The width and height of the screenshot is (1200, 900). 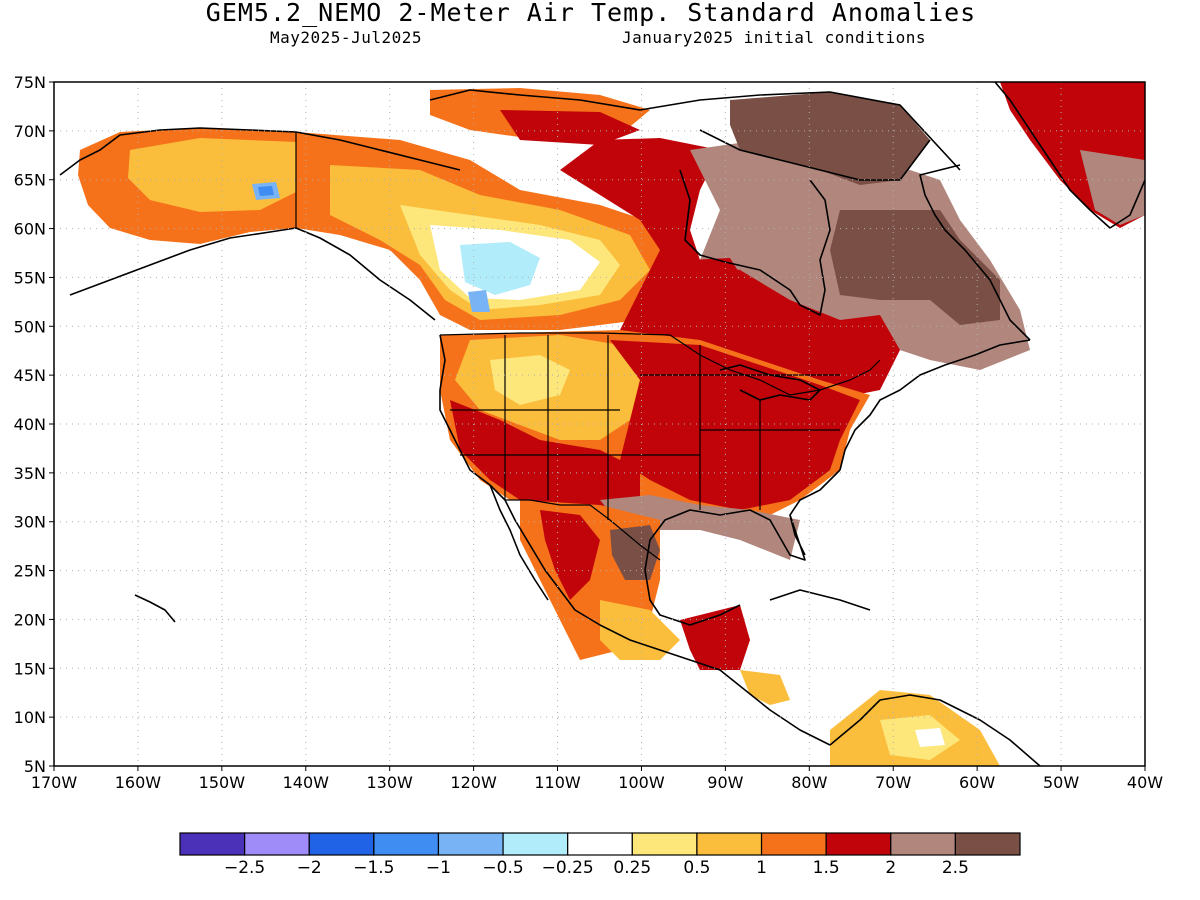 I want to click on lon-tick-label: 50W, so click(x=1061, y=782).